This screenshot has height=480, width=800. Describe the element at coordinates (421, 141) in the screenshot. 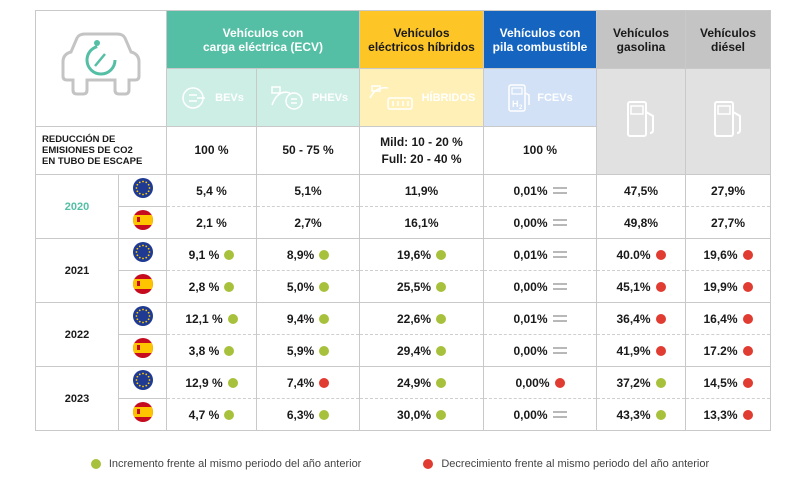

I see `co2-hib-mild: Mild: 10 - 20 %` at that location.